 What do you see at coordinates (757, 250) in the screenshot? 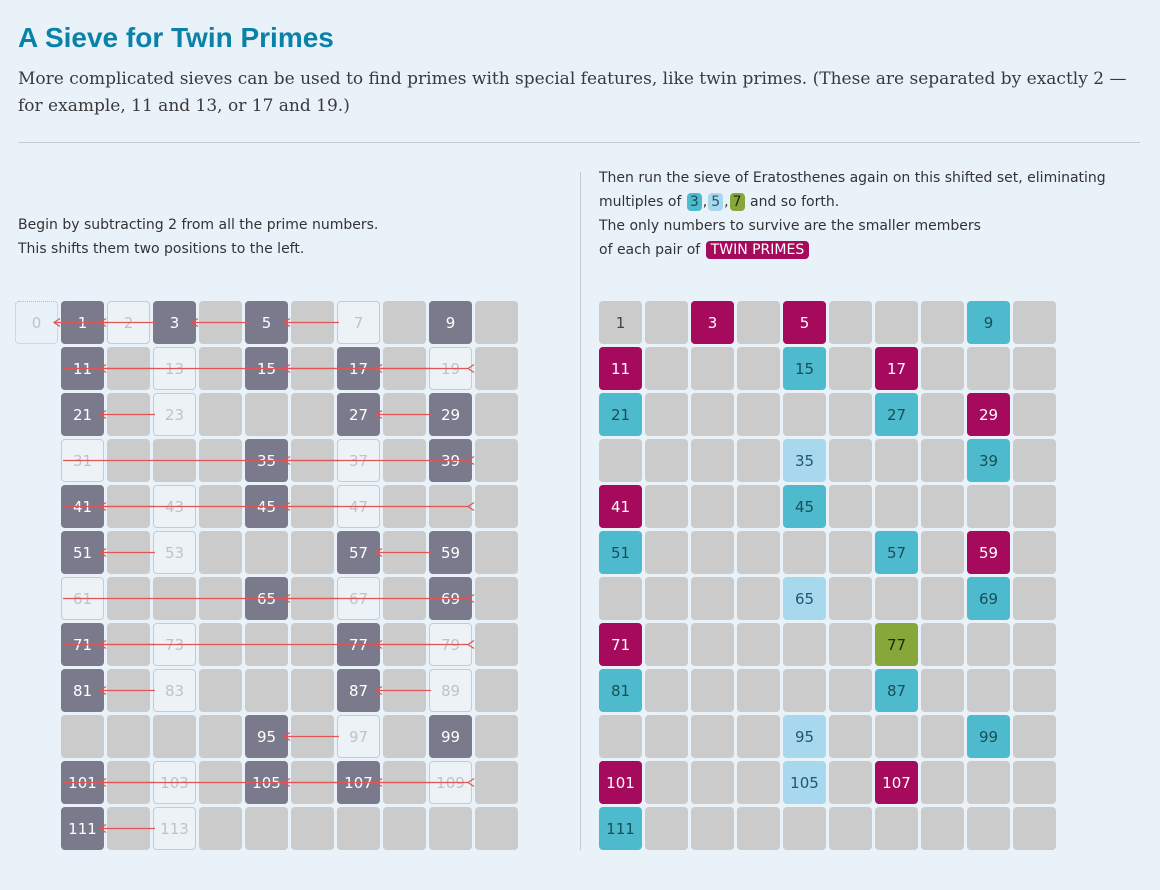
I see `legend-chip-twin-primes: TWIN PRIMES` at bounding box center [757, 250].